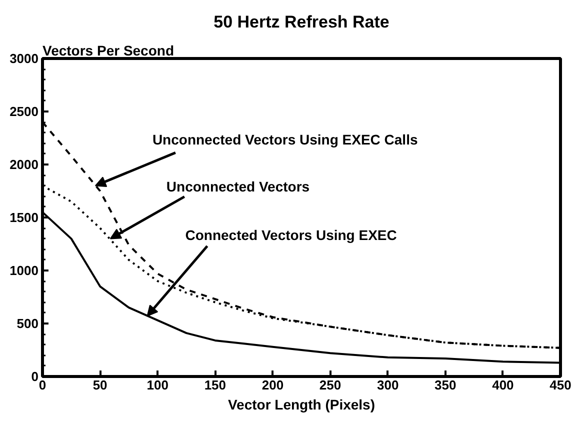 This screenshot has width=573, height=424. I want to click on x-axis-title: Vector Length (Pixels), so click(302, 404).